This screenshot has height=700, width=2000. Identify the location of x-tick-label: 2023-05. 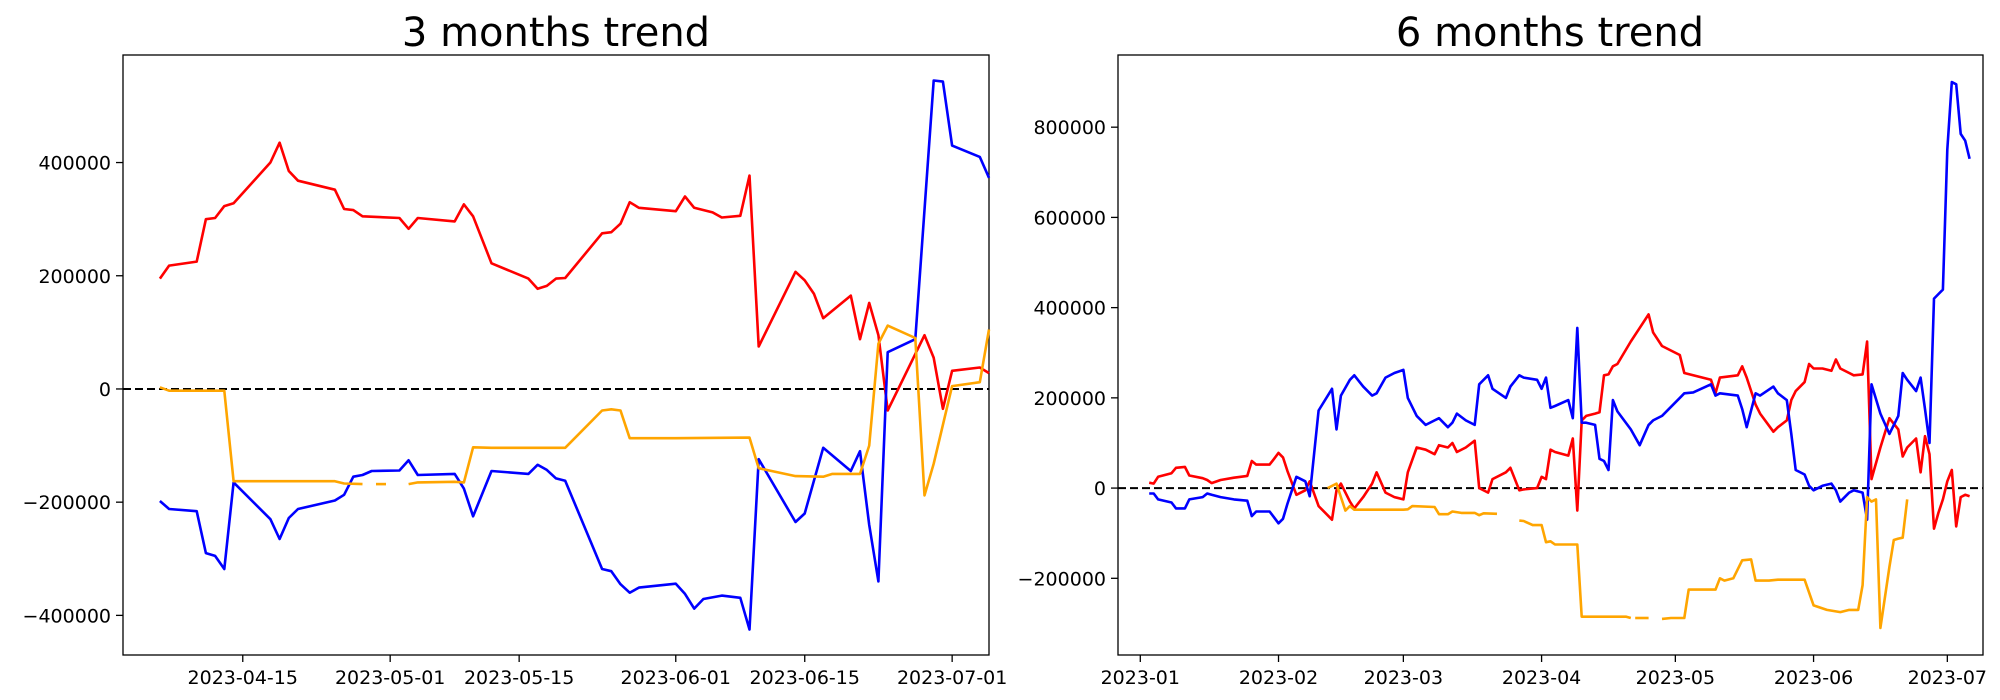
(1675, 678).